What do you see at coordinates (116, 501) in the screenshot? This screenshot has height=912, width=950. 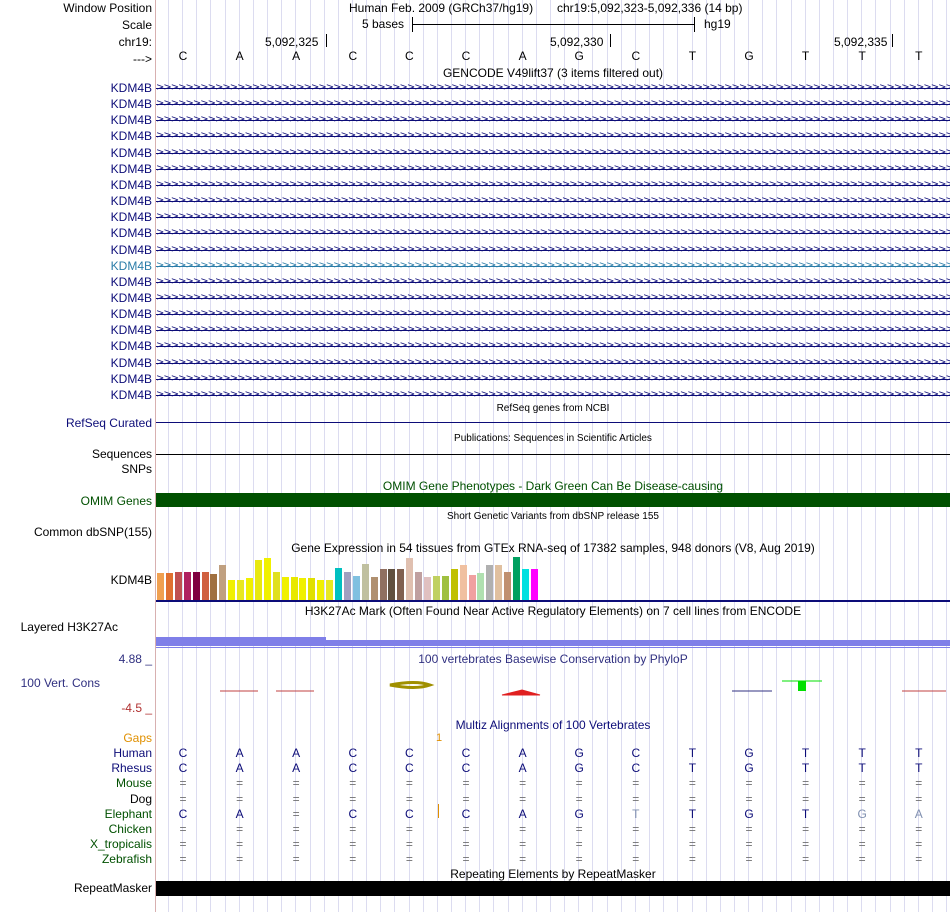 I see `omim-label: OMIM Genes` at bounding box center [116, 501].